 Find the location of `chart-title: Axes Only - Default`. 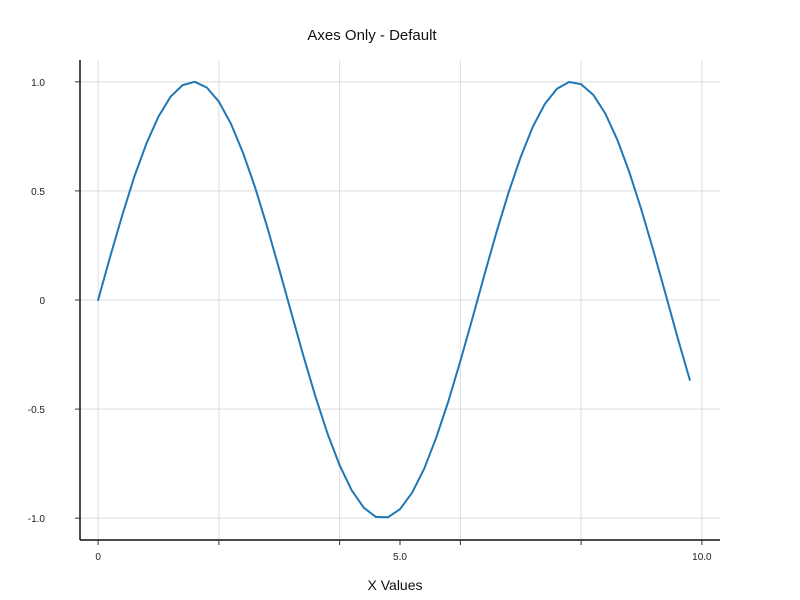

chart-title: Axes Only - Default is located at coordinates (372, 35).